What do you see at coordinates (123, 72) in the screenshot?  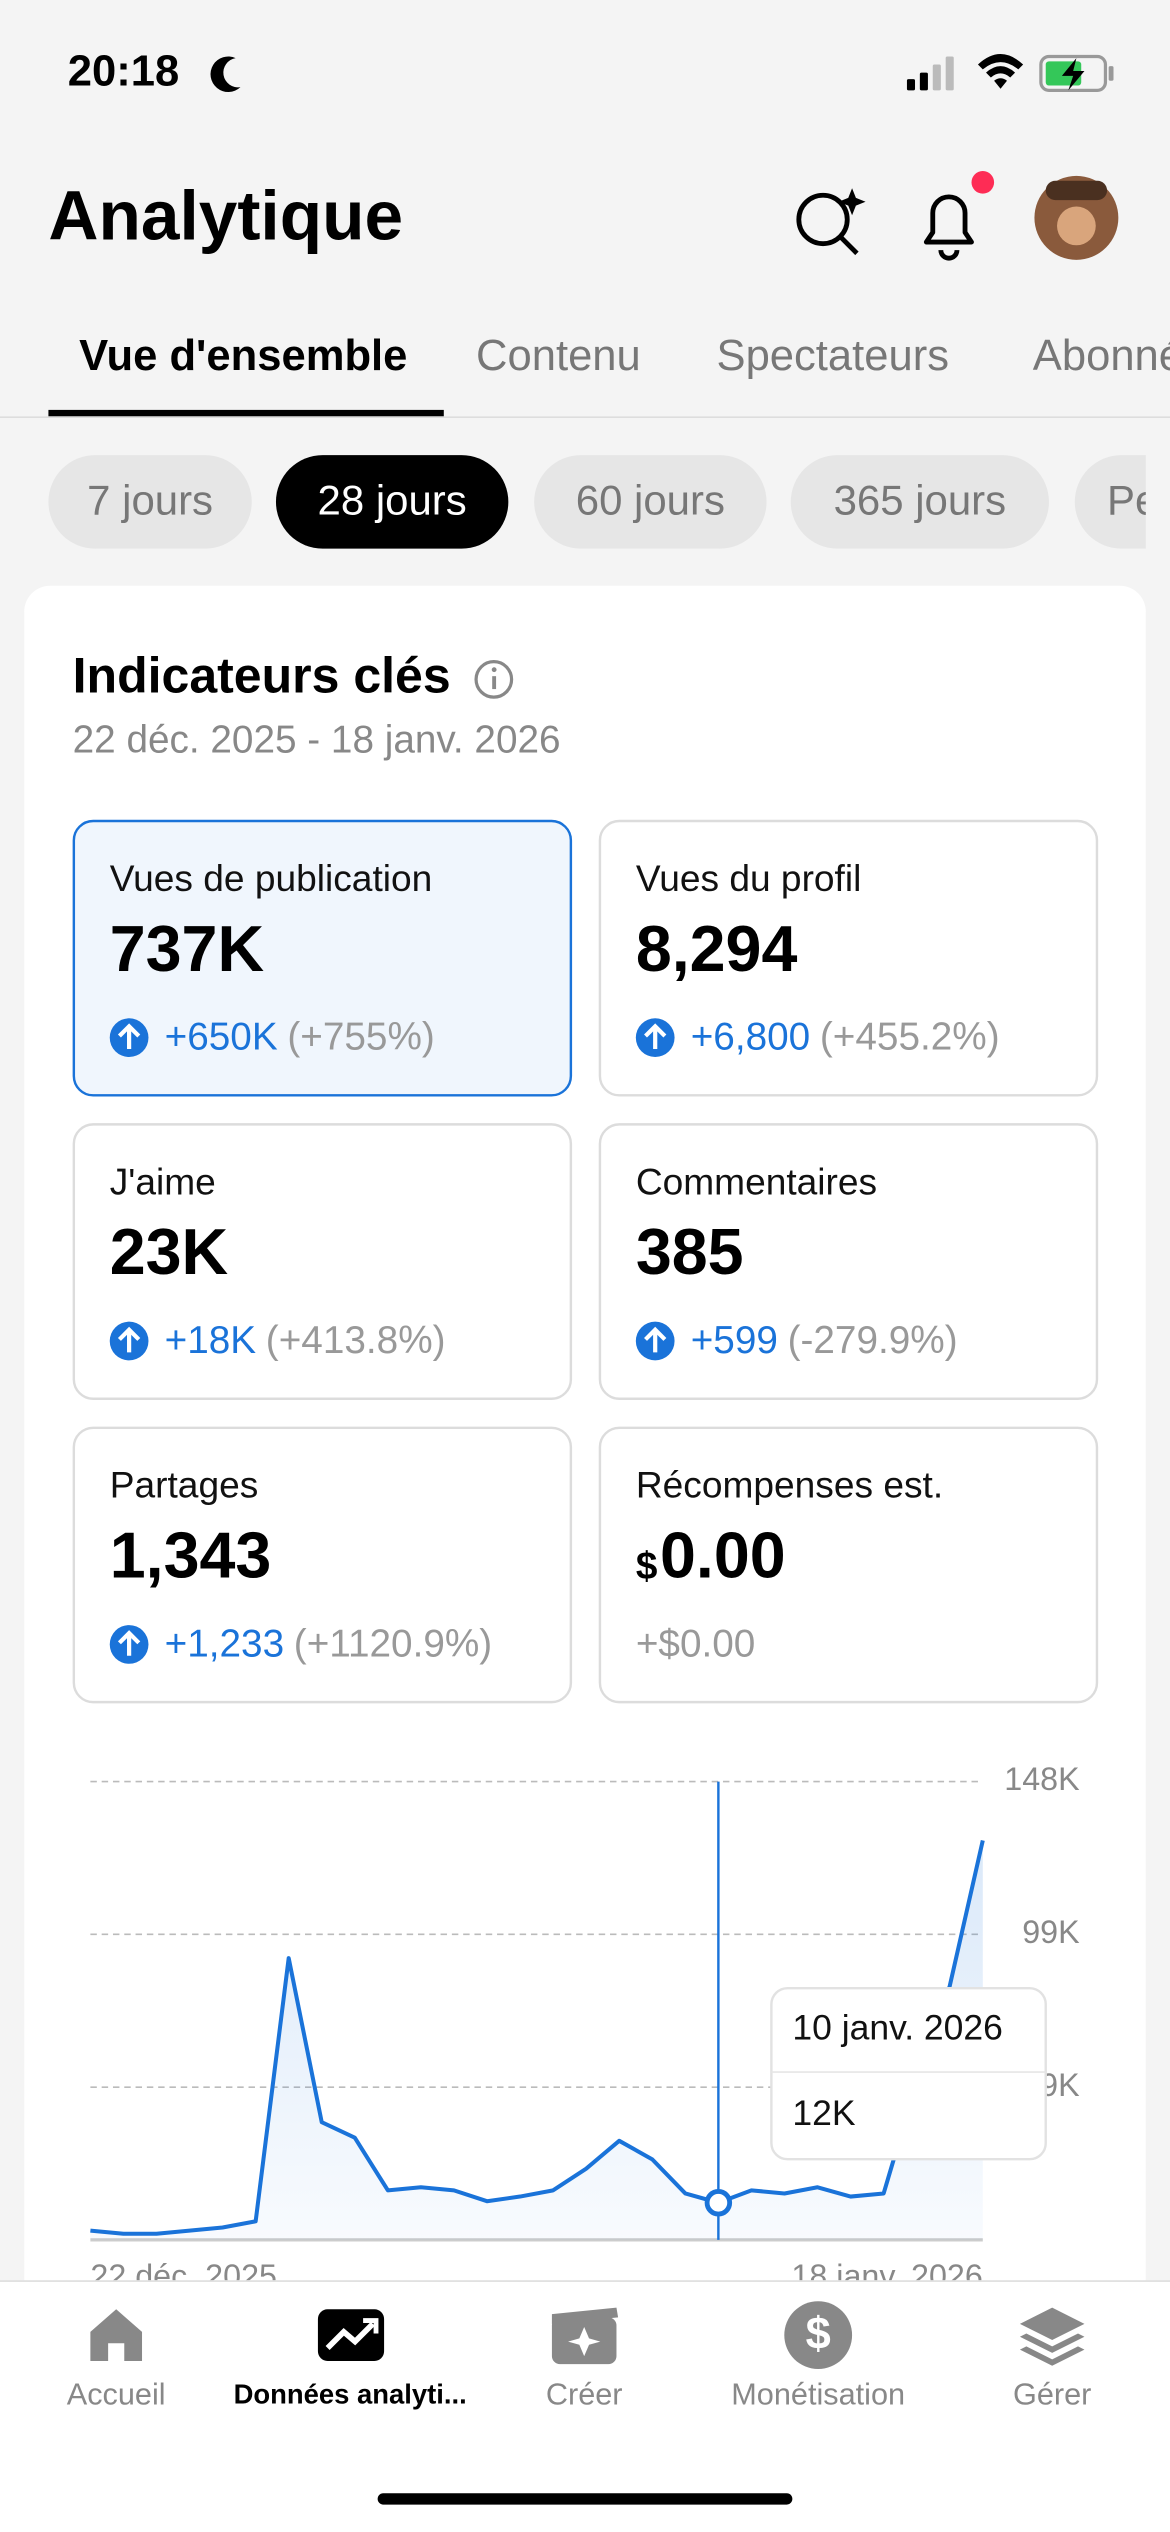 I see `status-time: 20:18` at bounding box center [123, 72].